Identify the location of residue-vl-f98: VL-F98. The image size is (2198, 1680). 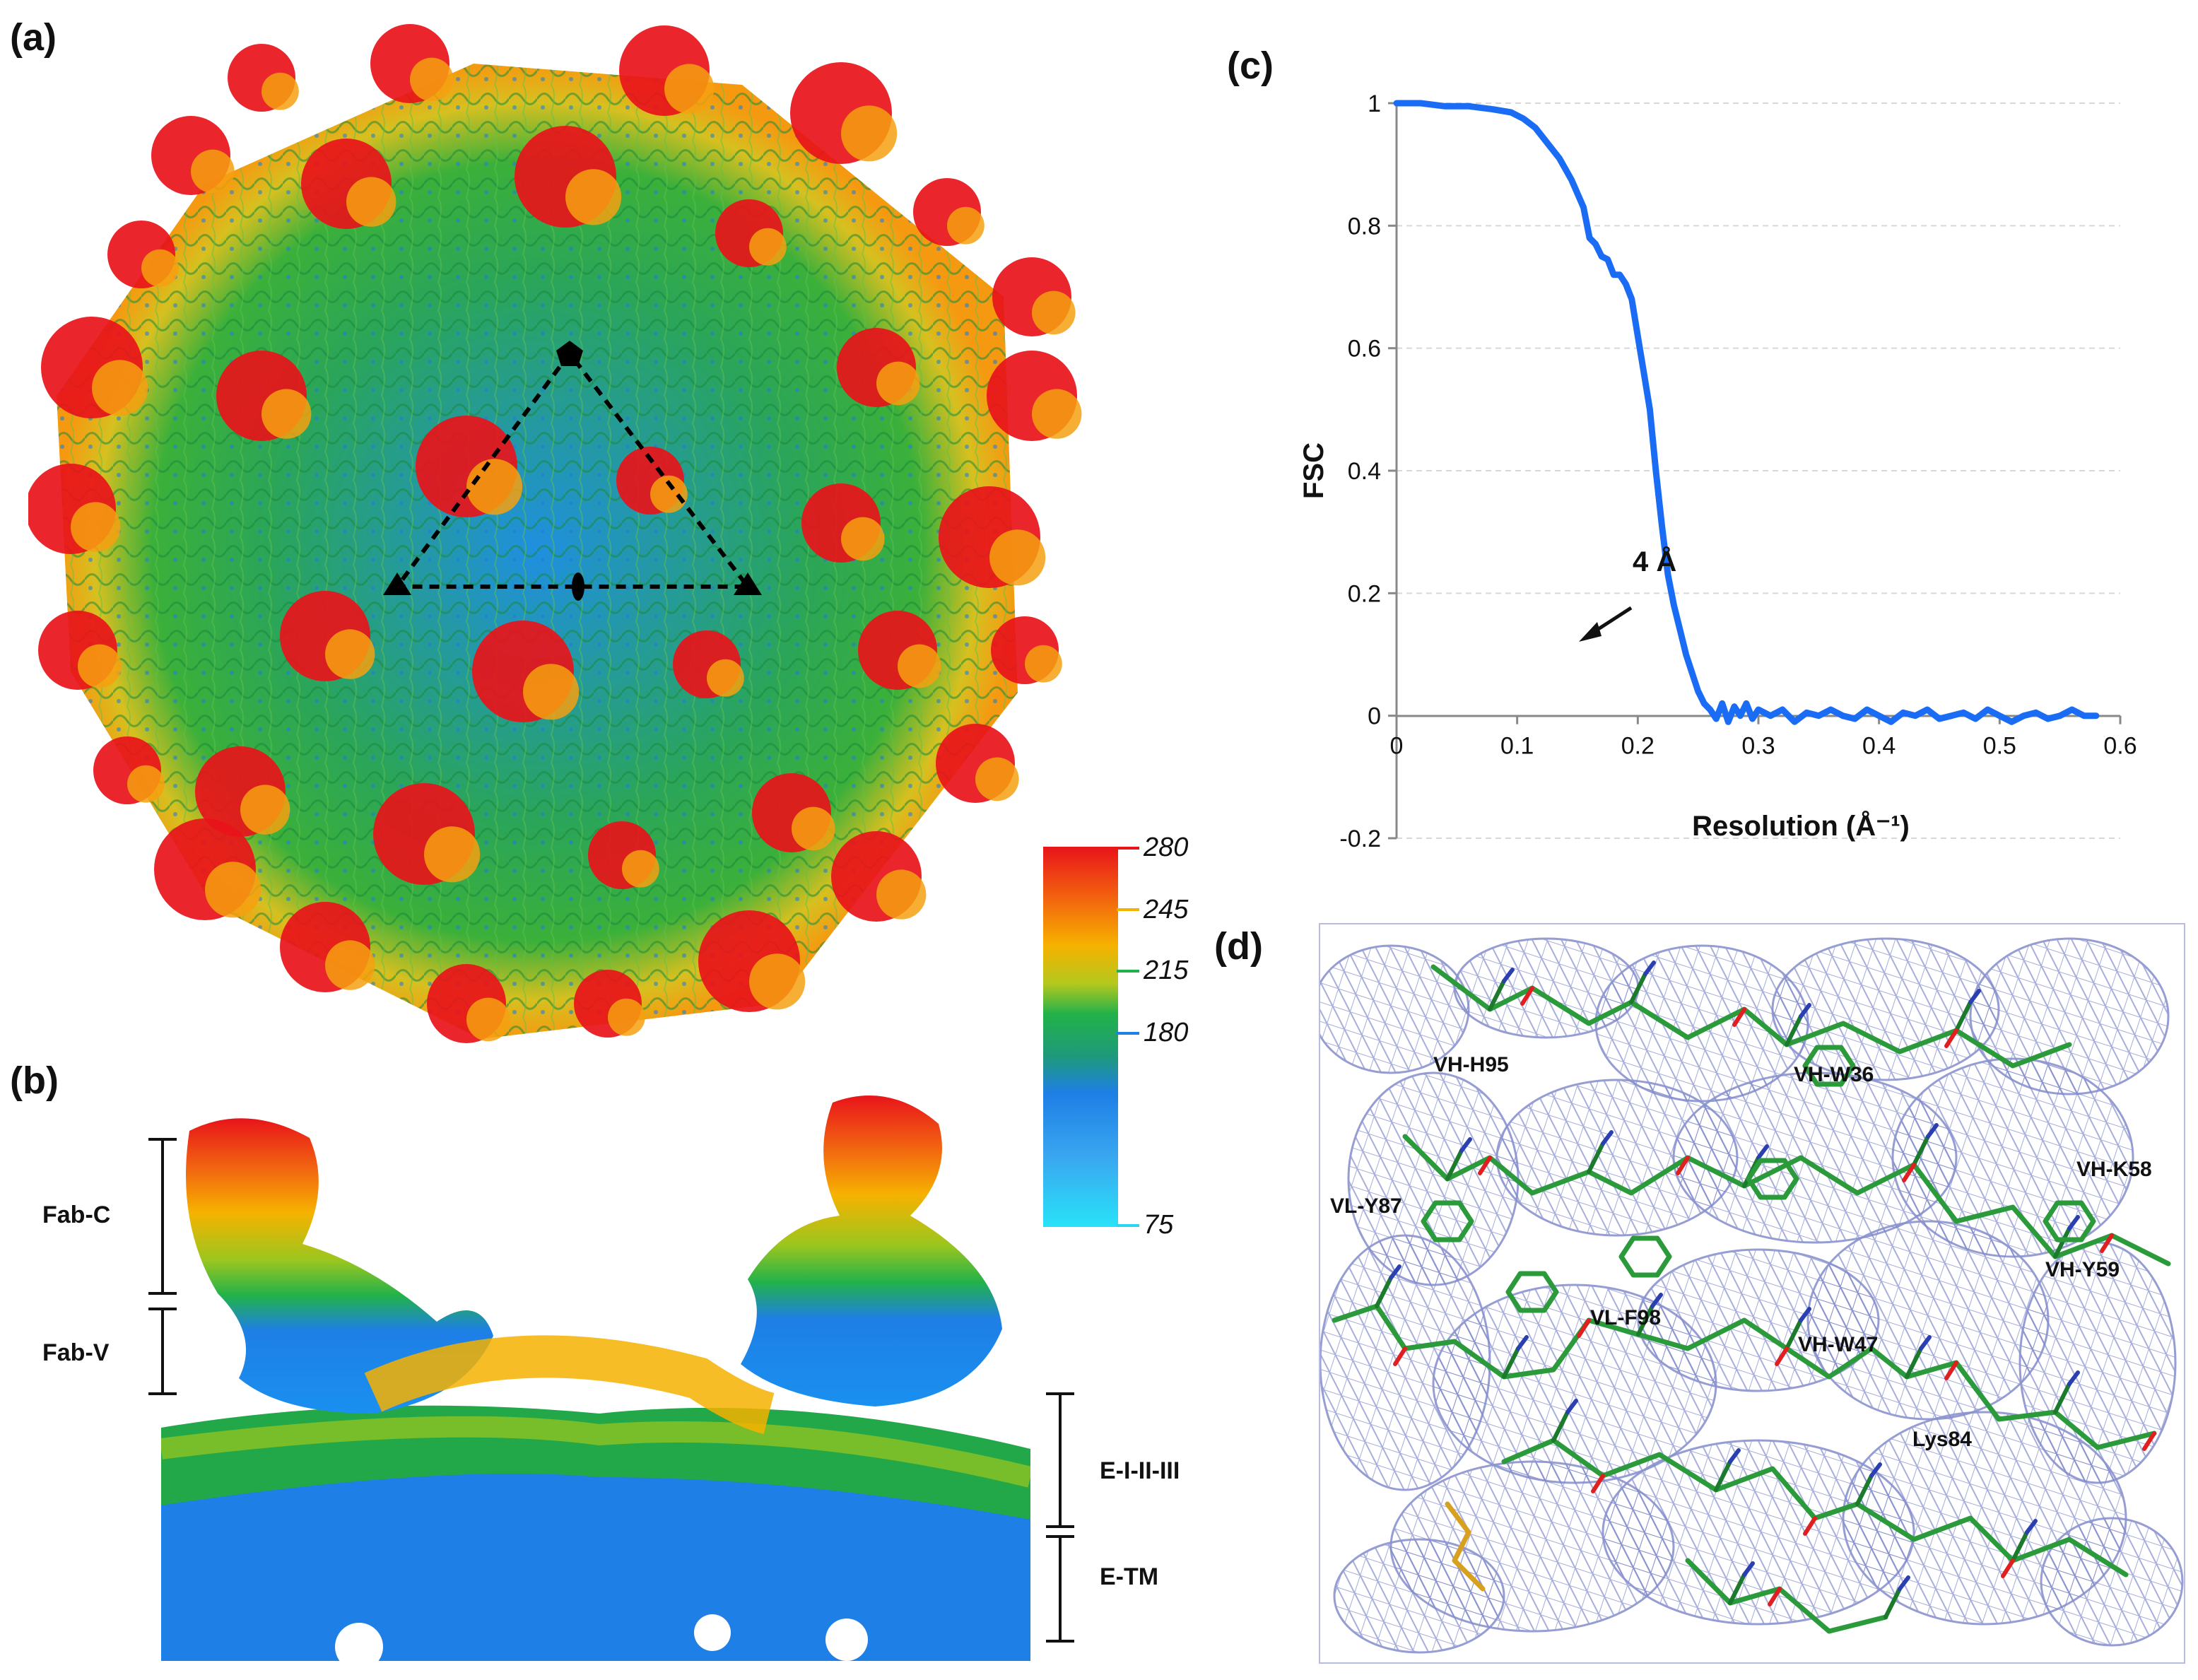
(1626, 1317).